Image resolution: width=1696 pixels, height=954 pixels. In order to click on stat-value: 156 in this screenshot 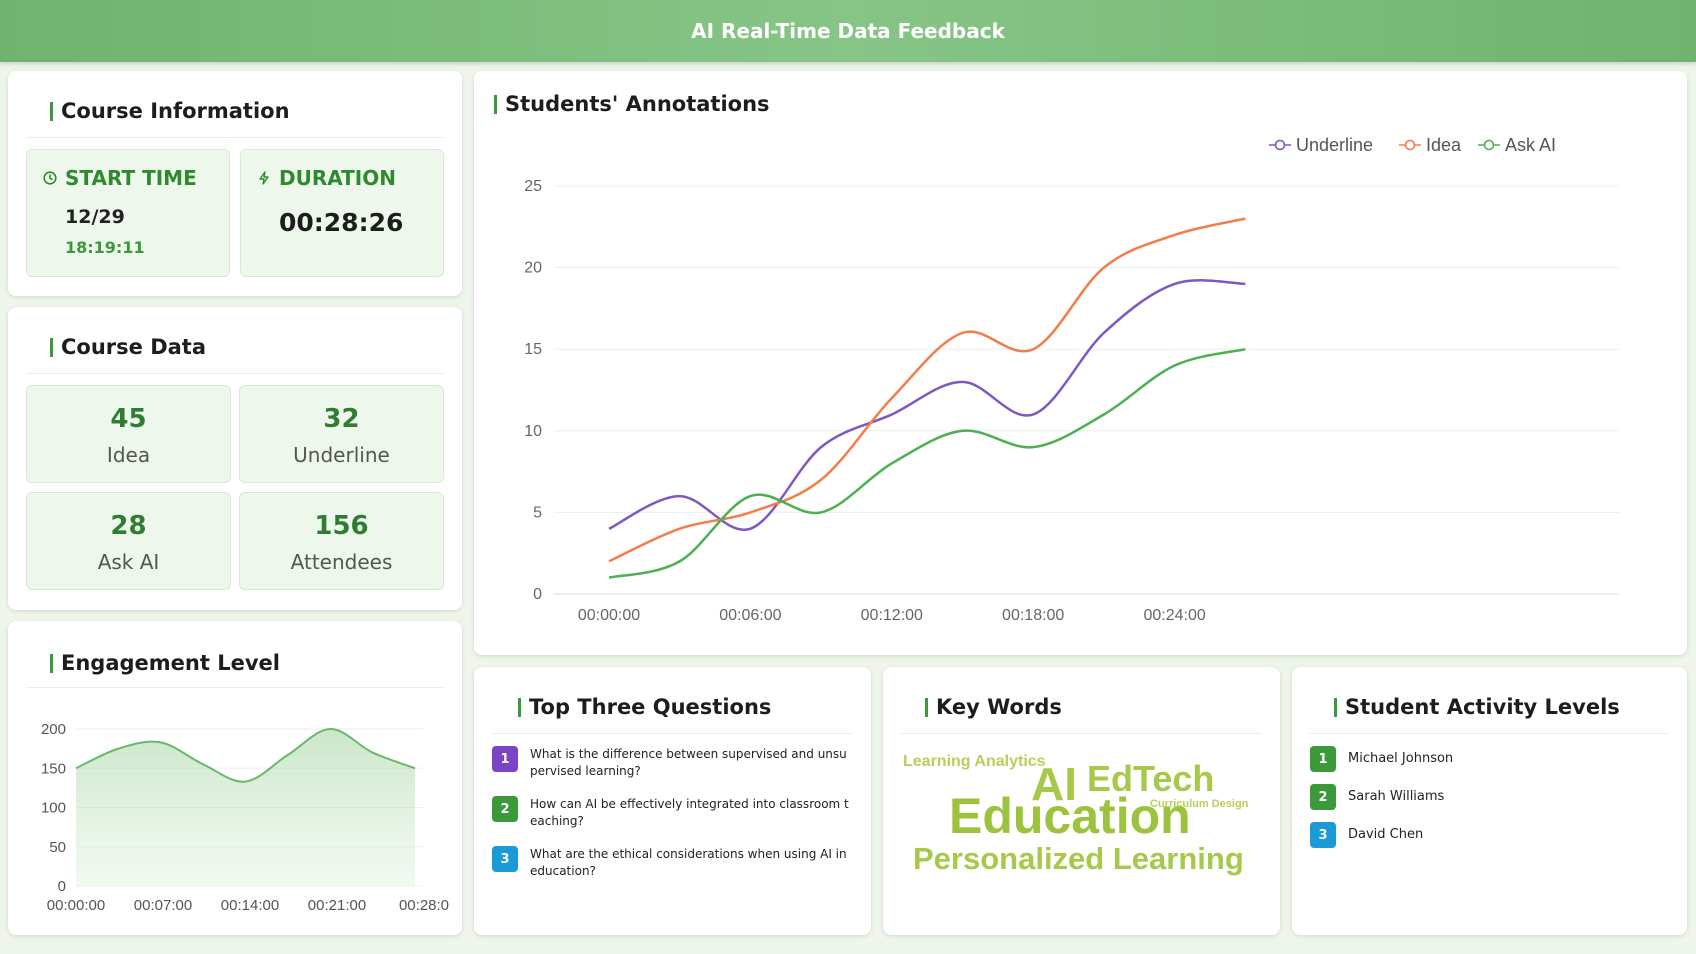, I will do `click(341, 526)`.